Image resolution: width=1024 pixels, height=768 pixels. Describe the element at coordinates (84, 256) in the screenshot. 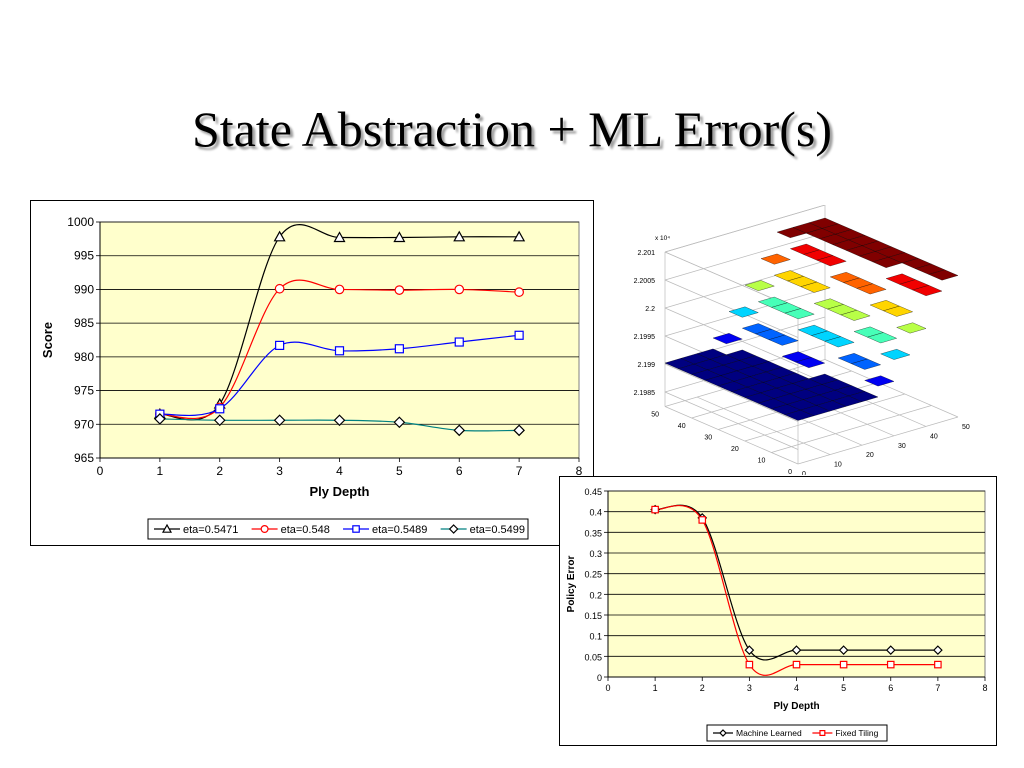

I see `y-tick-label: 995` at that location.